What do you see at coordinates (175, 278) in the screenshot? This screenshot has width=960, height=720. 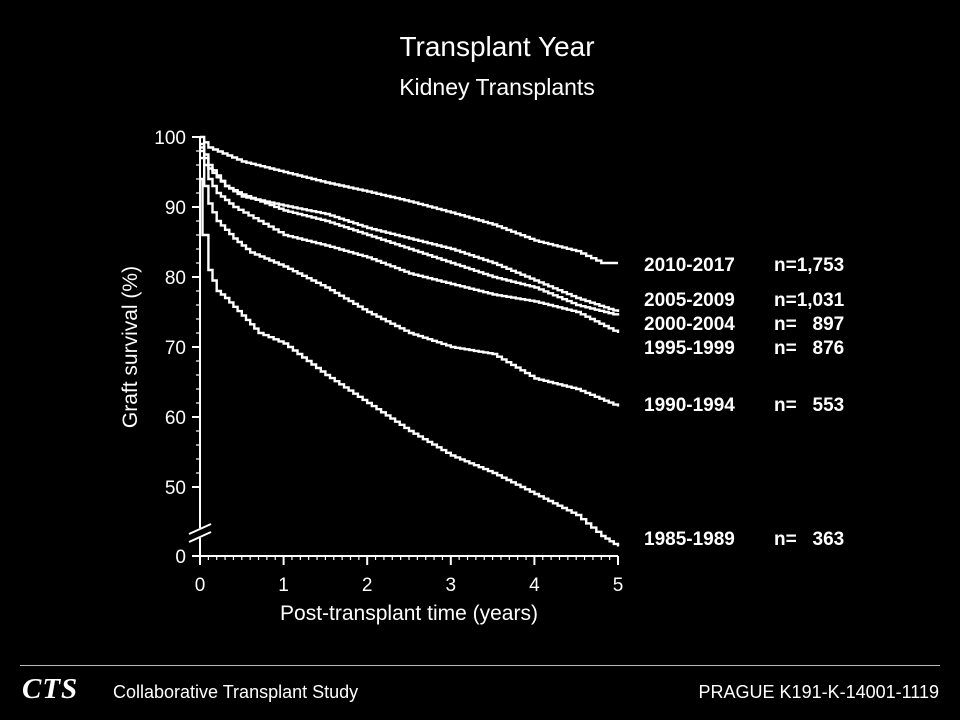 I see `y-tick-label: 80` at bounding box center [175, 278].